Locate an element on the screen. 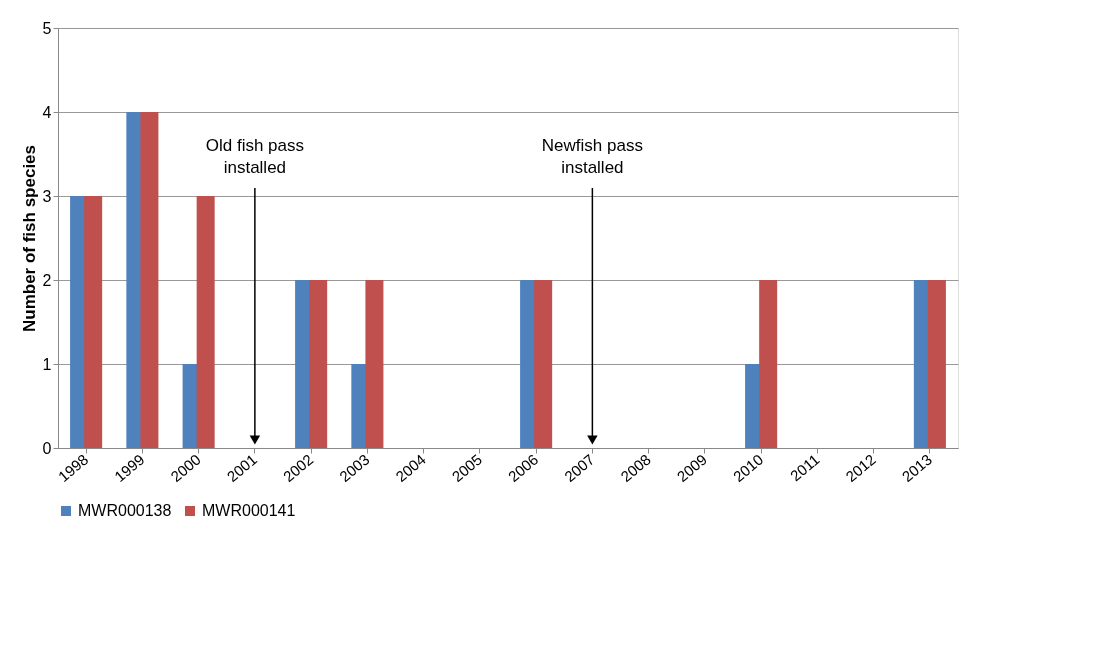 The image size is (1109, 663). y-axis-title: Number of fish species is located at coordinates (29, 238).